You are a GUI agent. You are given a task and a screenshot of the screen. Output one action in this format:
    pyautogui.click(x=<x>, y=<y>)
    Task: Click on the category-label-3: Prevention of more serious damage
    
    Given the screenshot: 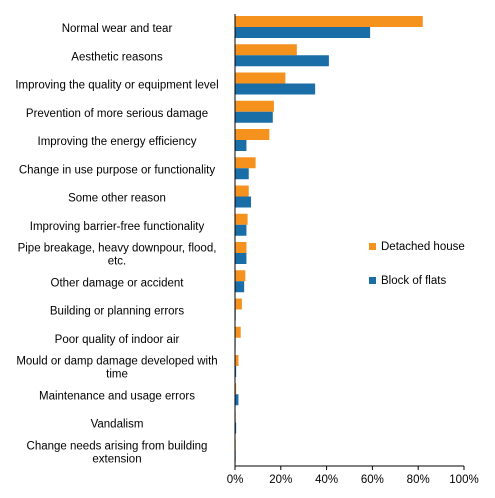 What is the action you would take?
    pyautogui.click(x=117, y=114)
    